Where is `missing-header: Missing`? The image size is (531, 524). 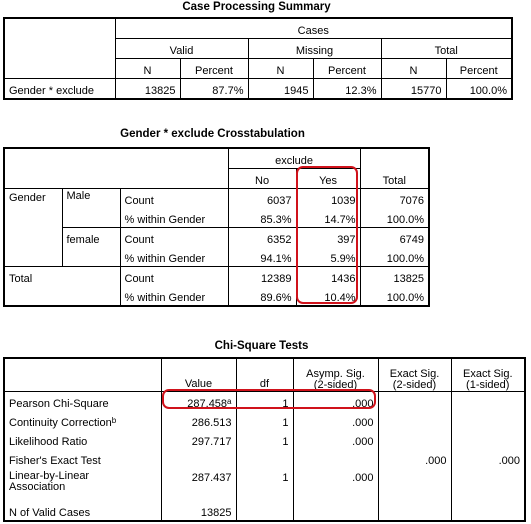 missing-header: Missing is located at coordinates (314, 48).